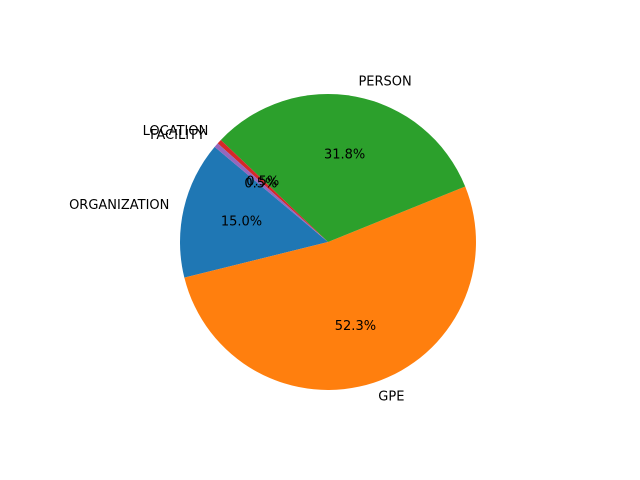 The width and height of the screenshot is (640, 480). Describe the element at coordinates (177, 135) in the screenshot. I see `slice-label-facility: FACILITY` at that location.